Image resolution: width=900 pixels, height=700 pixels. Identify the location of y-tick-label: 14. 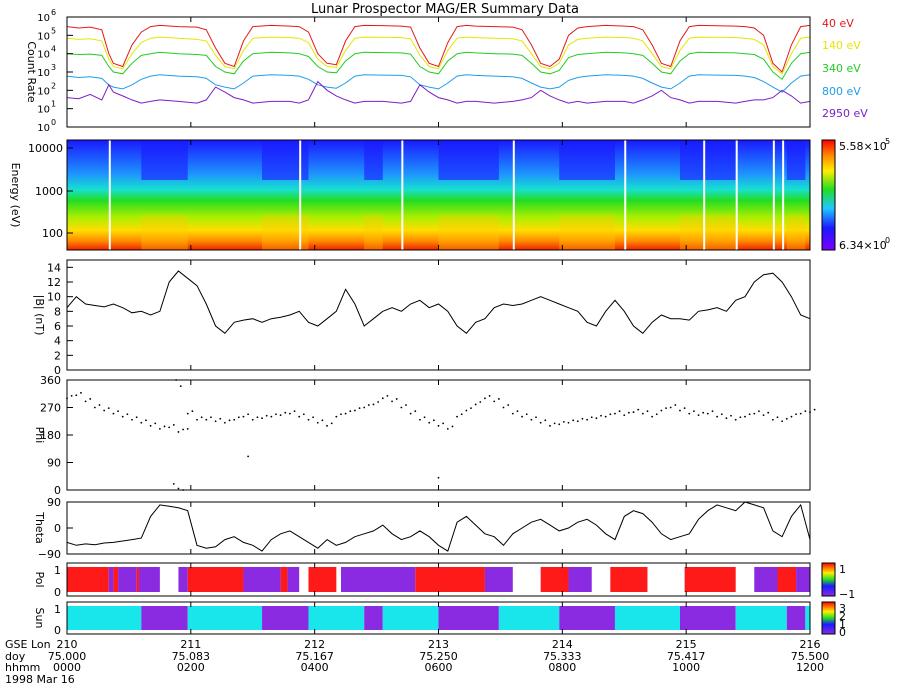
(54, 267).